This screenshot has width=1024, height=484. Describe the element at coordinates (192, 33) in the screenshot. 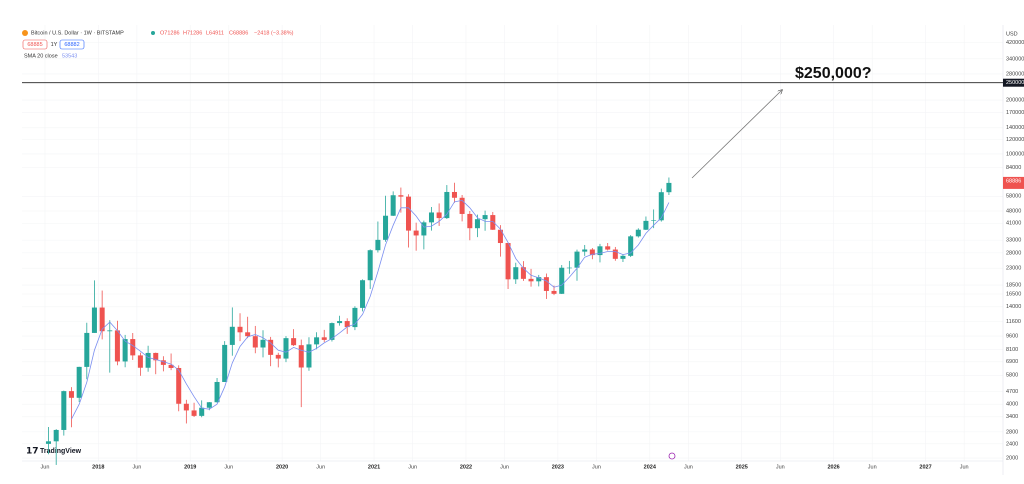

I see `ohlc-high: H71286` at that location.